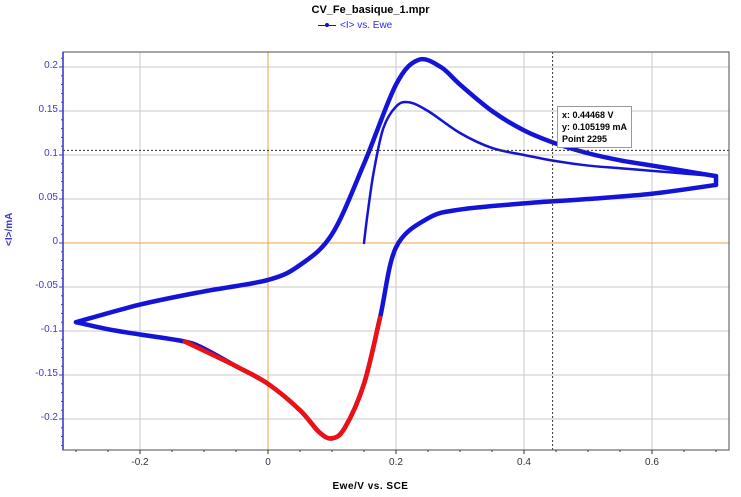 The height and width of the screenshot is (497, 741). I want to click on legend: <I> vs. Ewe, so click(355, 25).